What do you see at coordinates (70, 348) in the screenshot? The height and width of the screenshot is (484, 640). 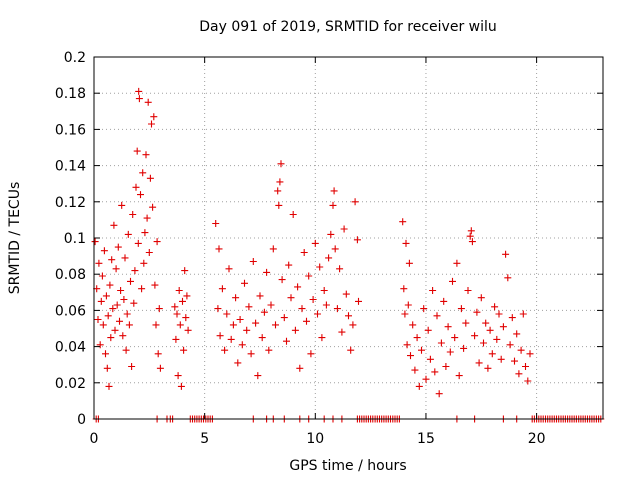 I see `y-tick-label: 0.04` at bounding box center [70, 348].